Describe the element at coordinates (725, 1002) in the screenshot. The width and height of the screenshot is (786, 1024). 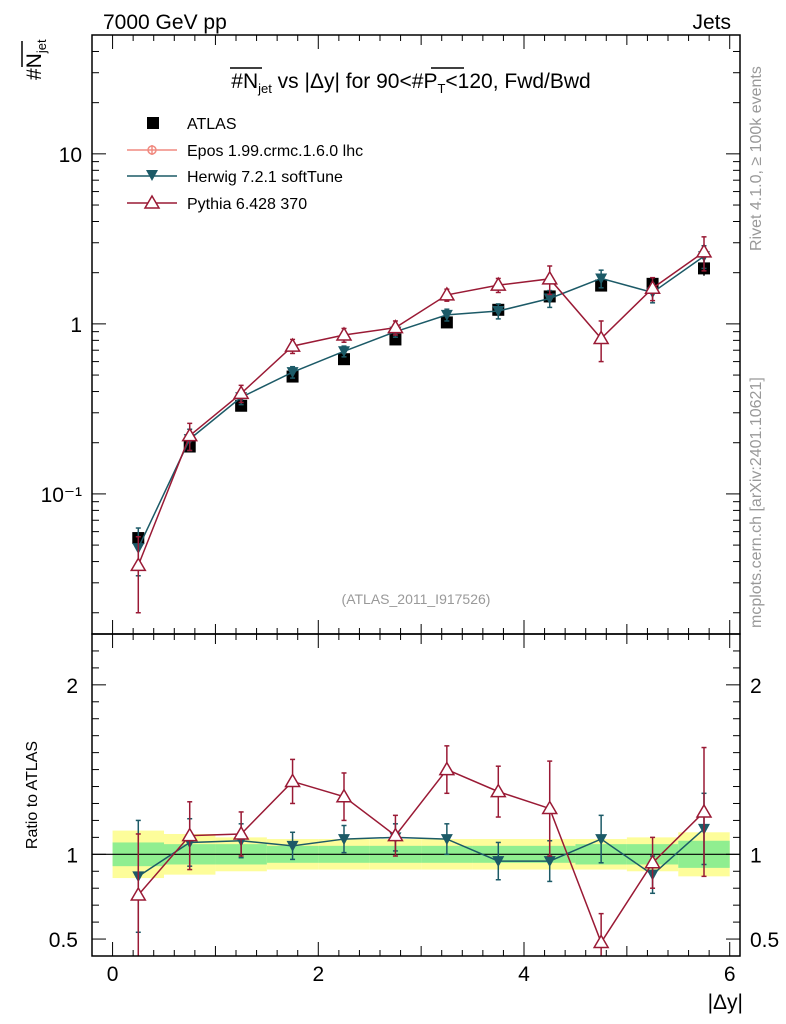
I see `x-axis-label: |Δy|` at that location.